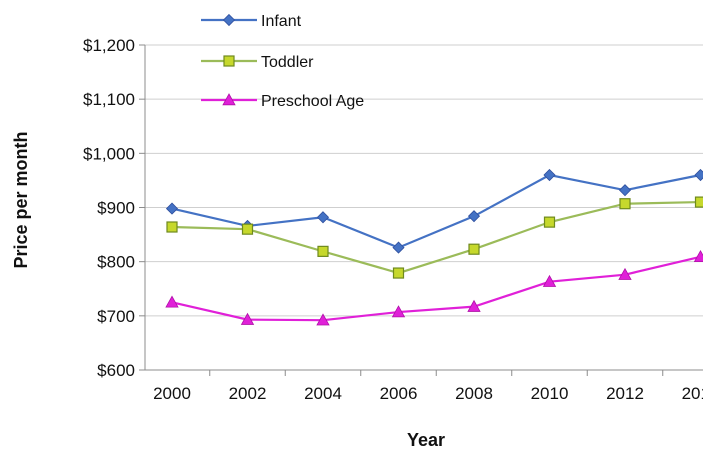 Image resolution: width=703 pixels, height=451 pixels. What do you see at coordinates (109, 153) in the screenshot?
I see `y-tick-label-4: $1,000` at bounding box center [109, 153].